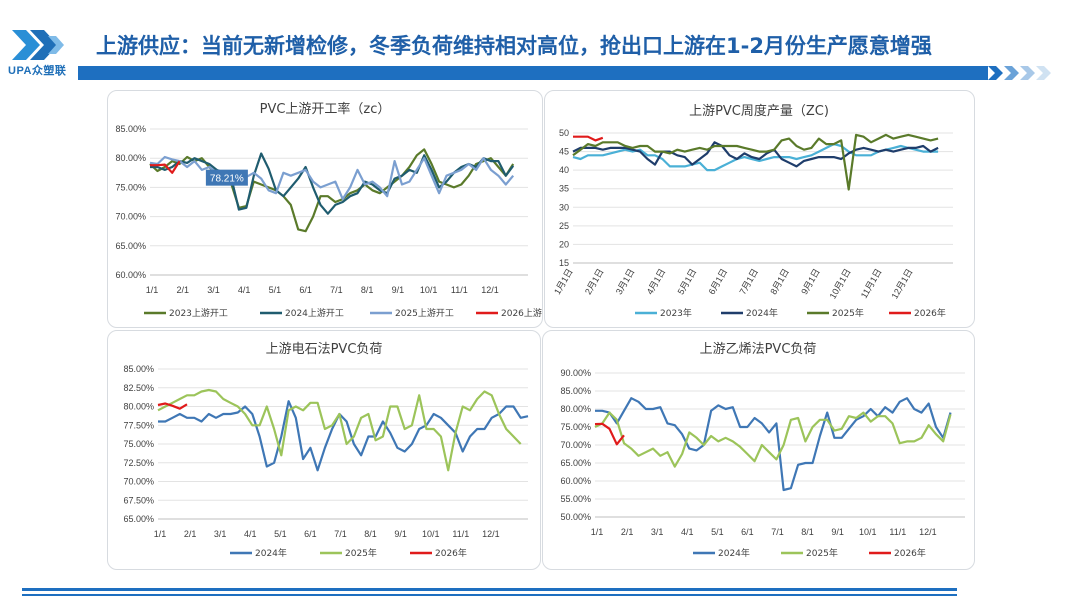 Image resolution: width=1080 pixels, height=608 pixels. What do you see at coordinates (325, 109) in the screenshot?
I see `chart-title: PVC上游开工率（zc）` at bounding box center [325, 109].